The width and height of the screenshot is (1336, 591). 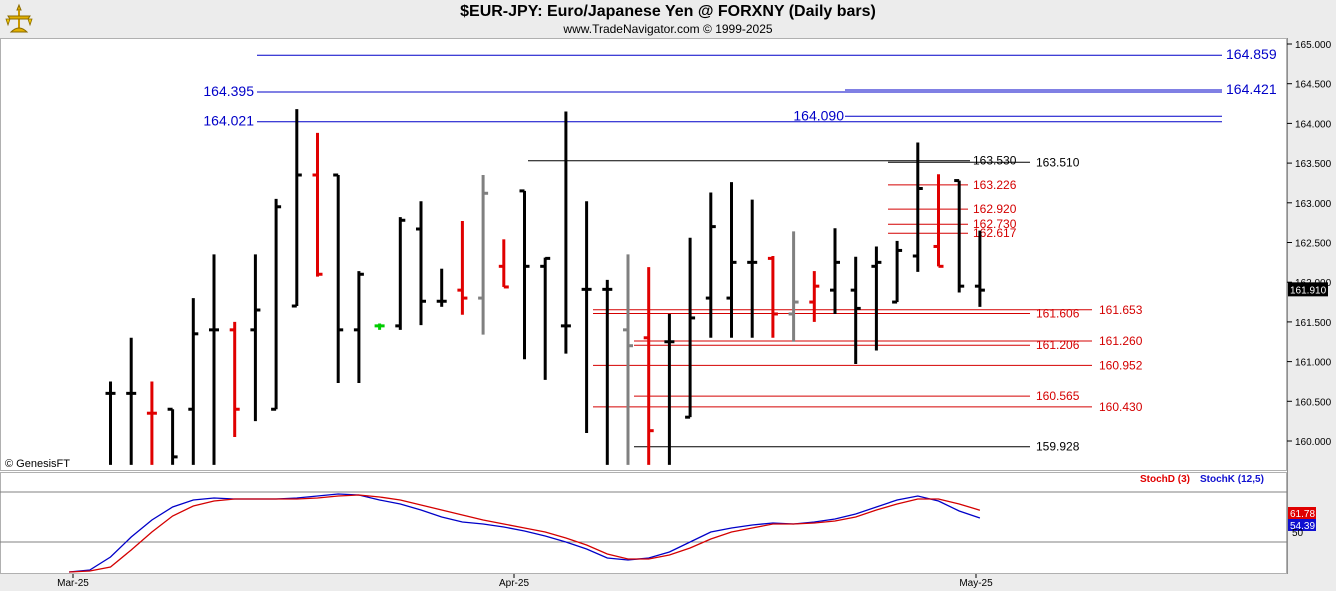 I want to click on stochk-value-box, so click(x=1302, y=525).